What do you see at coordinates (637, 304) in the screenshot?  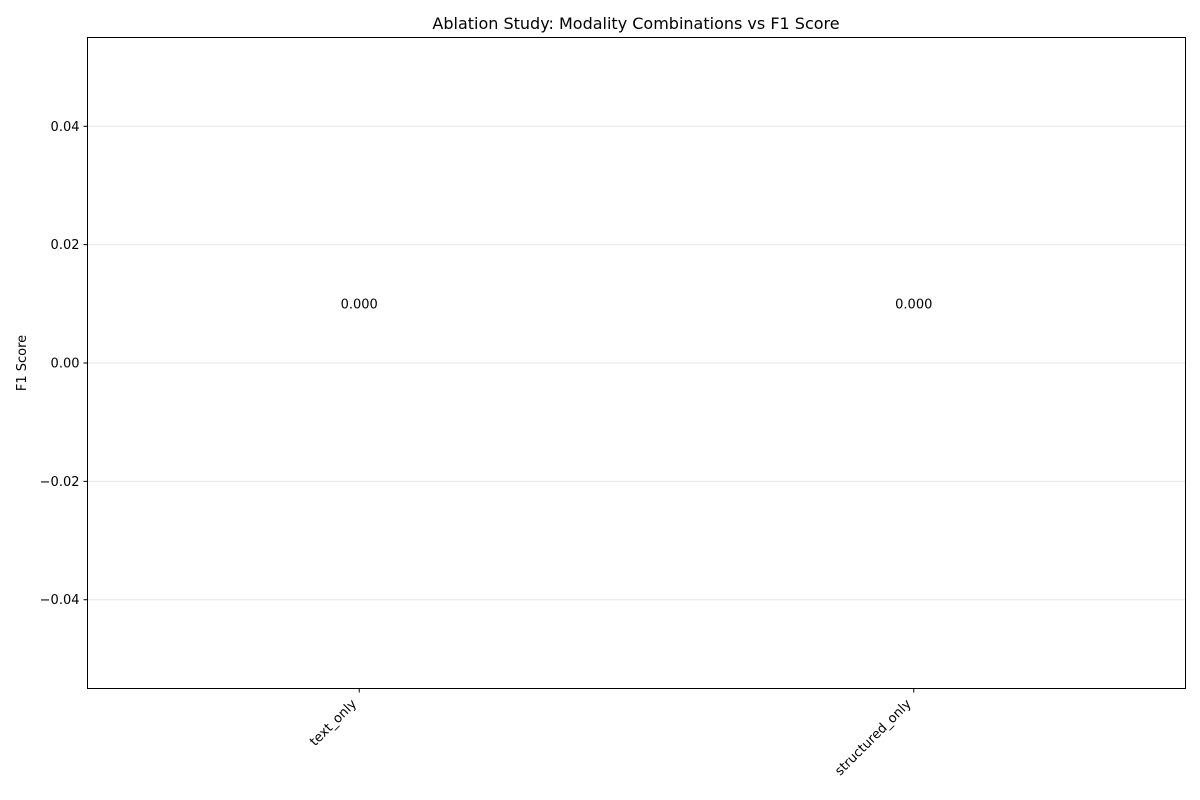 I see `data-labels: 0.000 0.000` at bounding box center [637, 304].